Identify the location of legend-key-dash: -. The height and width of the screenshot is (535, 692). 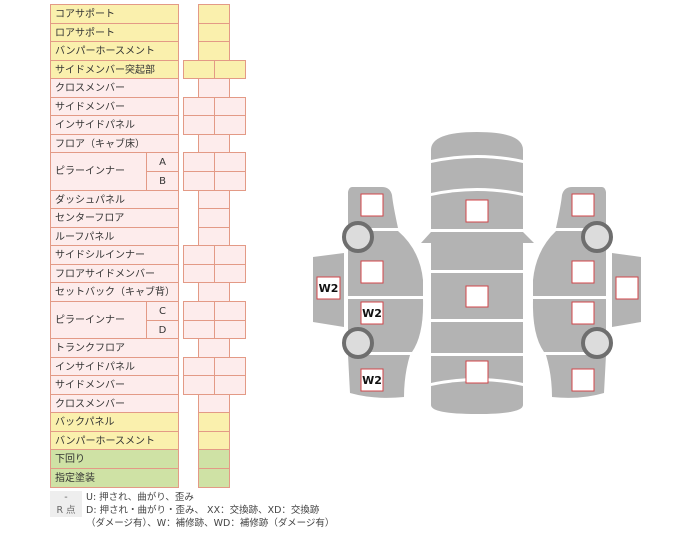
(66, 497).